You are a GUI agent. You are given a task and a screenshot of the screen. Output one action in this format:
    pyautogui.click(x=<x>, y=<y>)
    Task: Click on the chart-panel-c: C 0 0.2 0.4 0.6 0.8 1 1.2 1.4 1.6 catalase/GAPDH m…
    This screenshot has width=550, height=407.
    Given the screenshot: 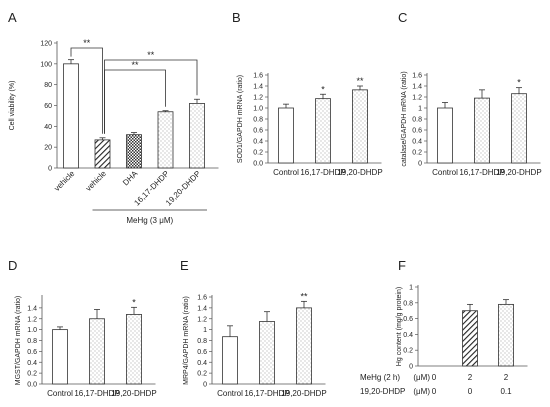 What is the action you would take?
    pyautogui.click(x=470, y=93)
    